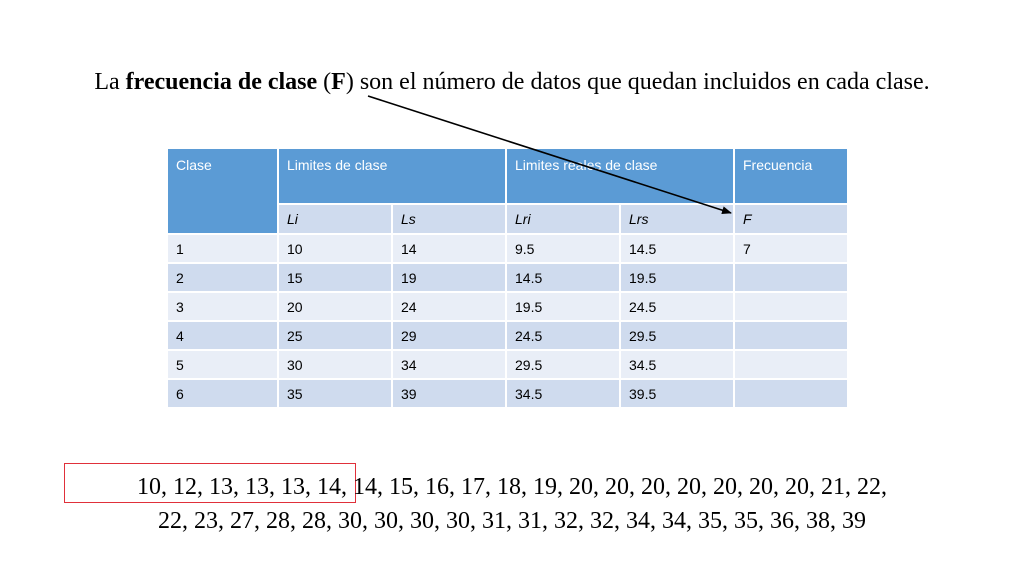 The width and height of the screenshot is (1024, 576). Describe the element at coordinates (222, 191) in the screenshot. I see `header-clase: Clase` at that location.